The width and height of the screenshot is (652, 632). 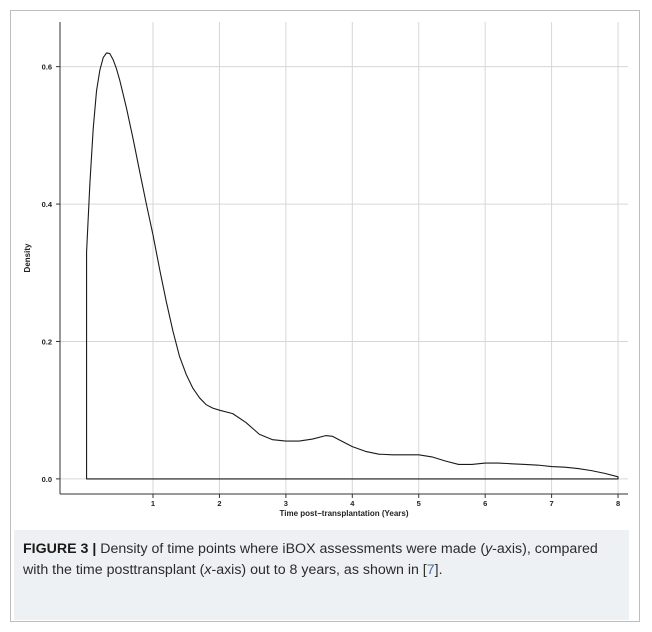 I want to click on y-tick-label: 0.6, so click(x=47, y=67).